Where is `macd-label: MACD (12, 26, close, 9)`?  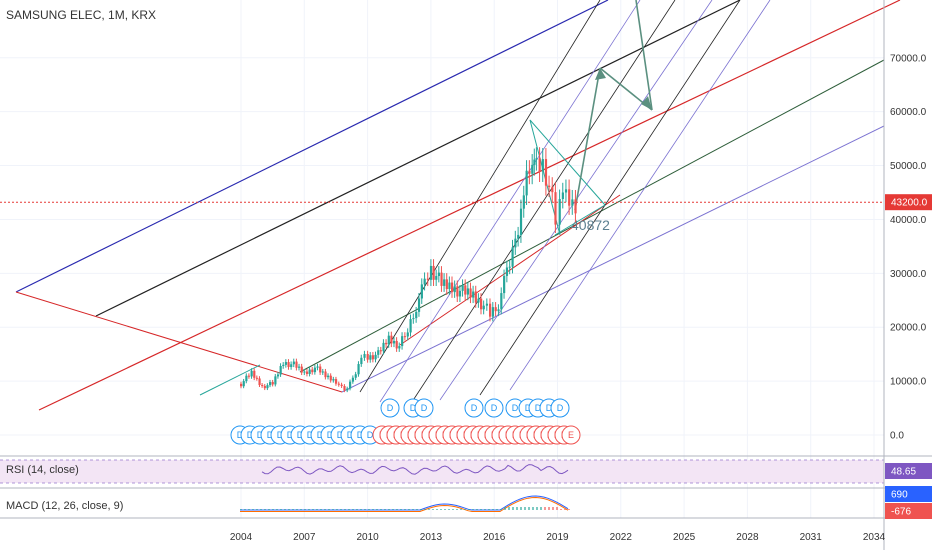
macd-label: MACD (12, 26, close, 9) is located at coordinates (65, 506).